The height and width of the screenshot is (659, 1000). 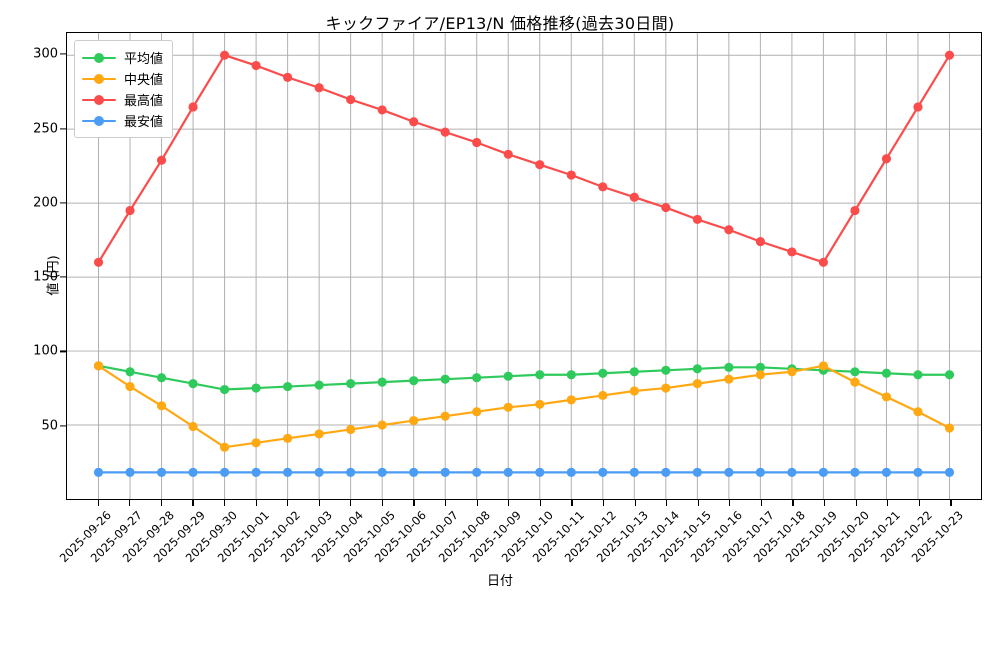 I want to click on chart-legend: 平均値中央値 最高値 最安値, so click(x=124, y=89).